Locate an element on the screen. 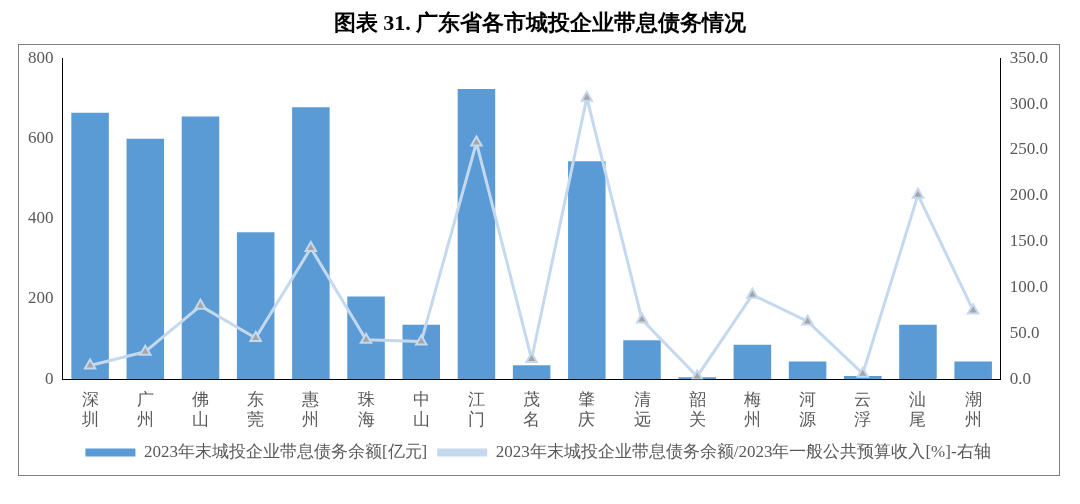 The width and height of the screenshot is (1080, 504). y-tick-label: 600 is located at coordinates (41, 137).